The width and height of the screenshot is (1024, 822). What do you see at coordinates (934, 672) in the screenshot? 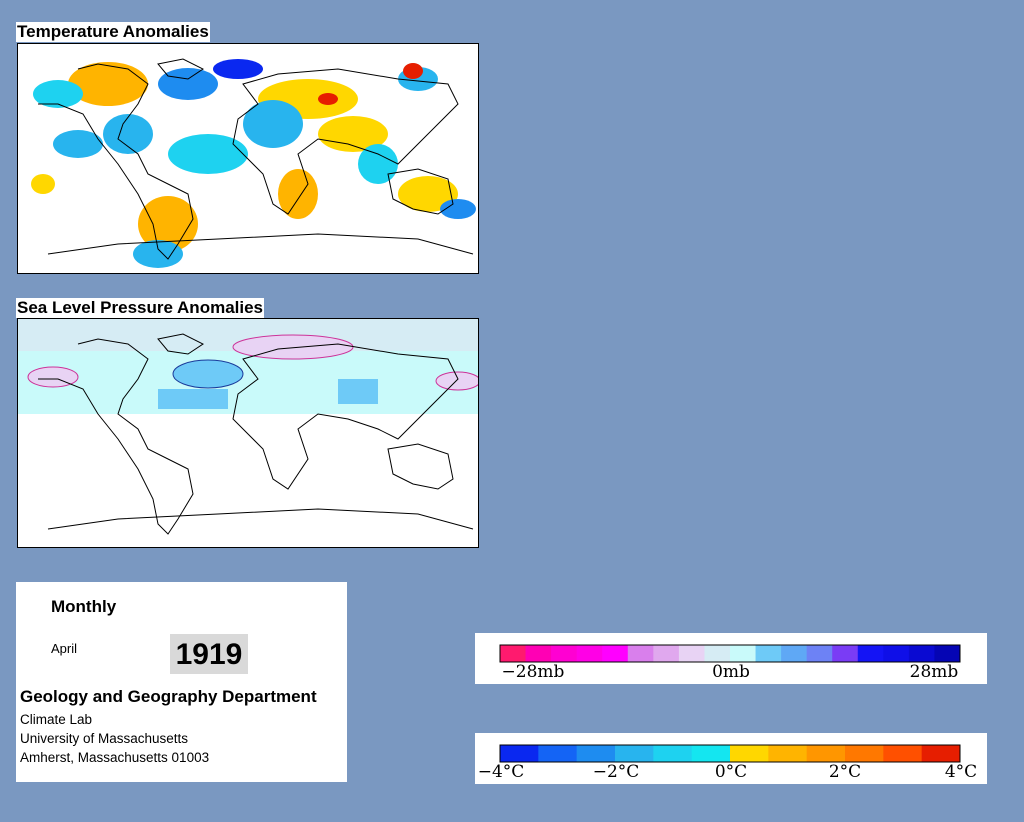
I see `pressure-max-label: 28mb` at bounding box center [934, 672].